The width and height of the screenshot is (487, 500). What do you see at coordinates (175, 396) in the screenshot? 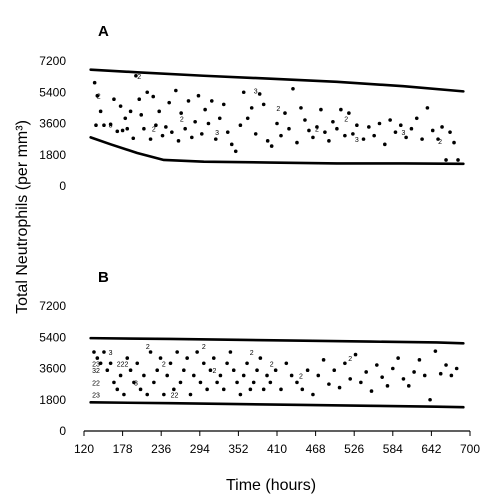
I see `point-count-label: 22` at bounding box center [175, 396].